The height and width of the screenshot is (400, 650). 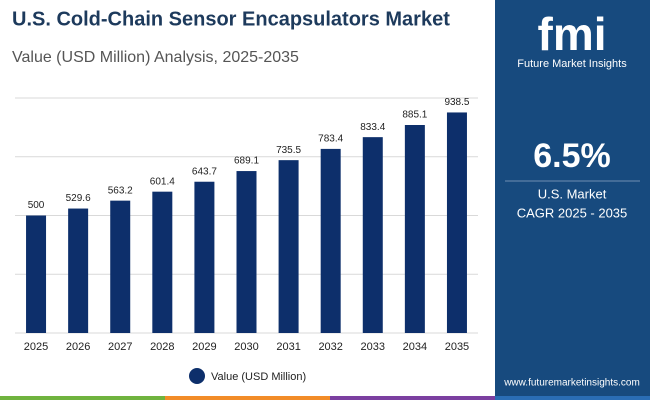 I want to click on x-tick-label: 2030, so click(x=246, y=347).